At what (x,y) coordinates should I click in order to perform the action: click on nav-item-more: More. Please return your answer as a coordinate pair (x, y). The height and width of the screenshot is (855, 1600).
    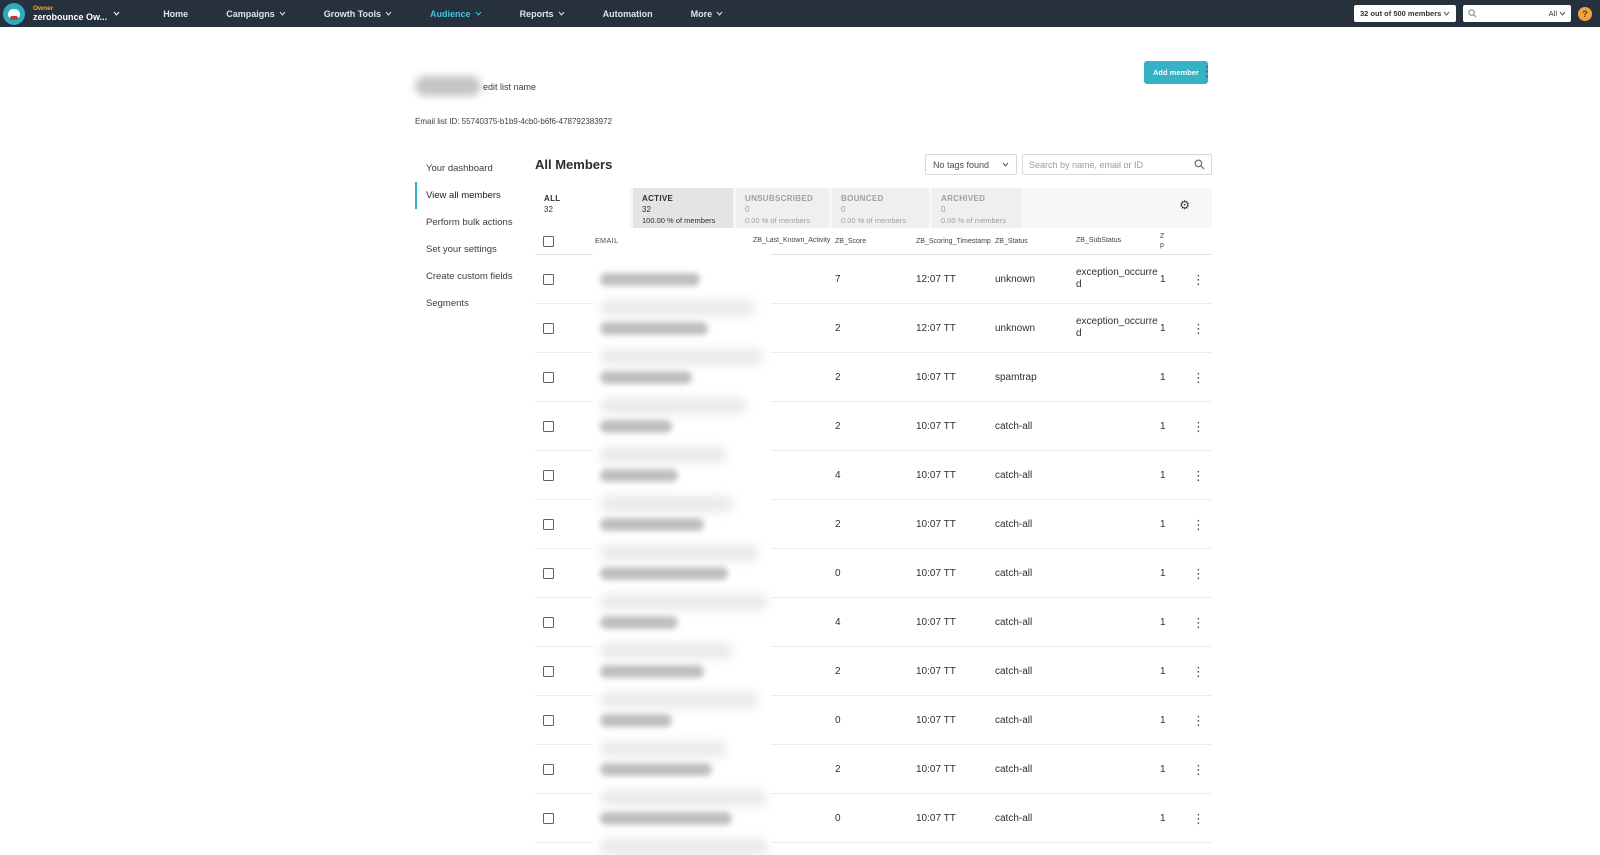
    Looking at the image, I should click on (707, 13).